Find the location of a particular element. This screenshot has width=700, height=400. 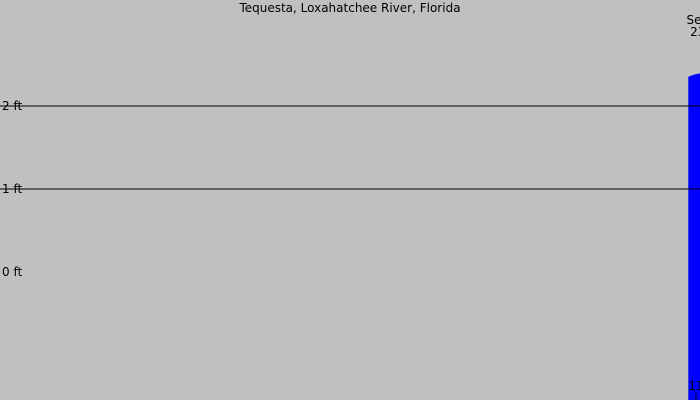

rising-tide-area is located at coordinates (694, 236).